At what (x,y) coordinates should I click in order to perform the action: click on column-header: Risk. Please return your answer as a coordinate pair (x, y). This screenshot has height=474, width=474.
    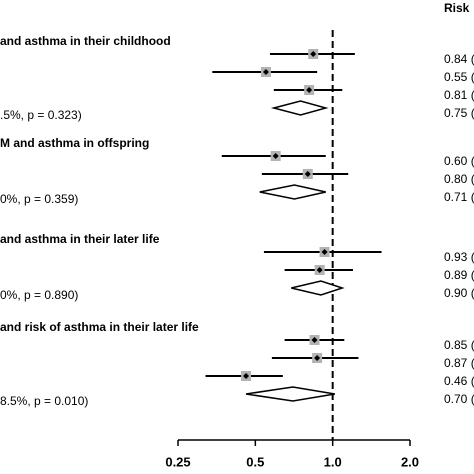
    Looking at the image, I should click on (457, 8).